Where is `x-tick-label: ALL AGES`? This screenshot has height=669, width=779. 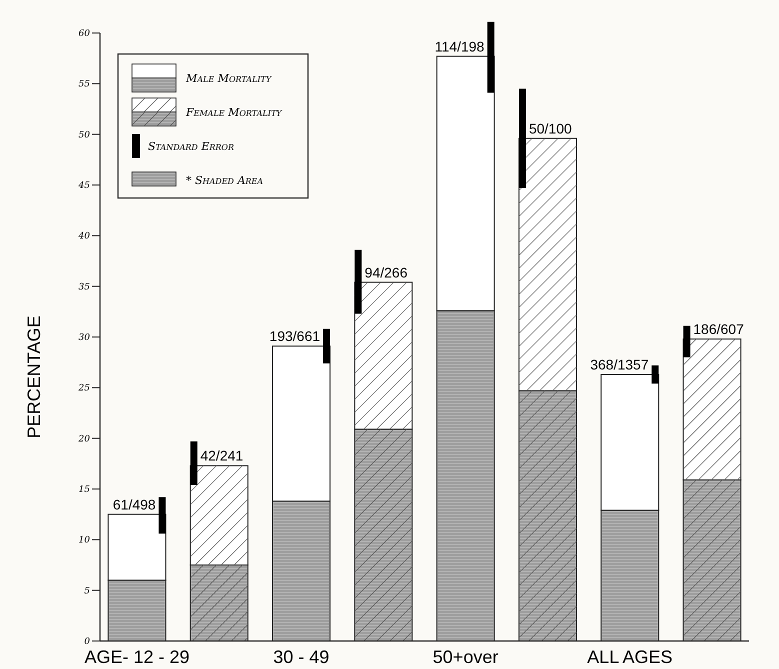
x-tick-label: ALL AGES is located at coordinates (630, 657).